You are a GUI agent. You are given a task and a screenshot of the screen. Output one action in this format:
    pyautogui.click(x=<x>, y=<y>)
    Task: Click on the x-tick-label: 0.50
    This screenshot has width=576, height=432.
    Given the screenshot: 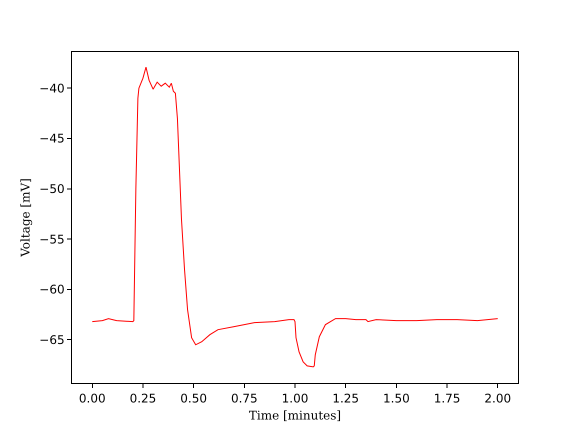 What is the action you would take?
    pyautogui.click(x=193, y=398)
    